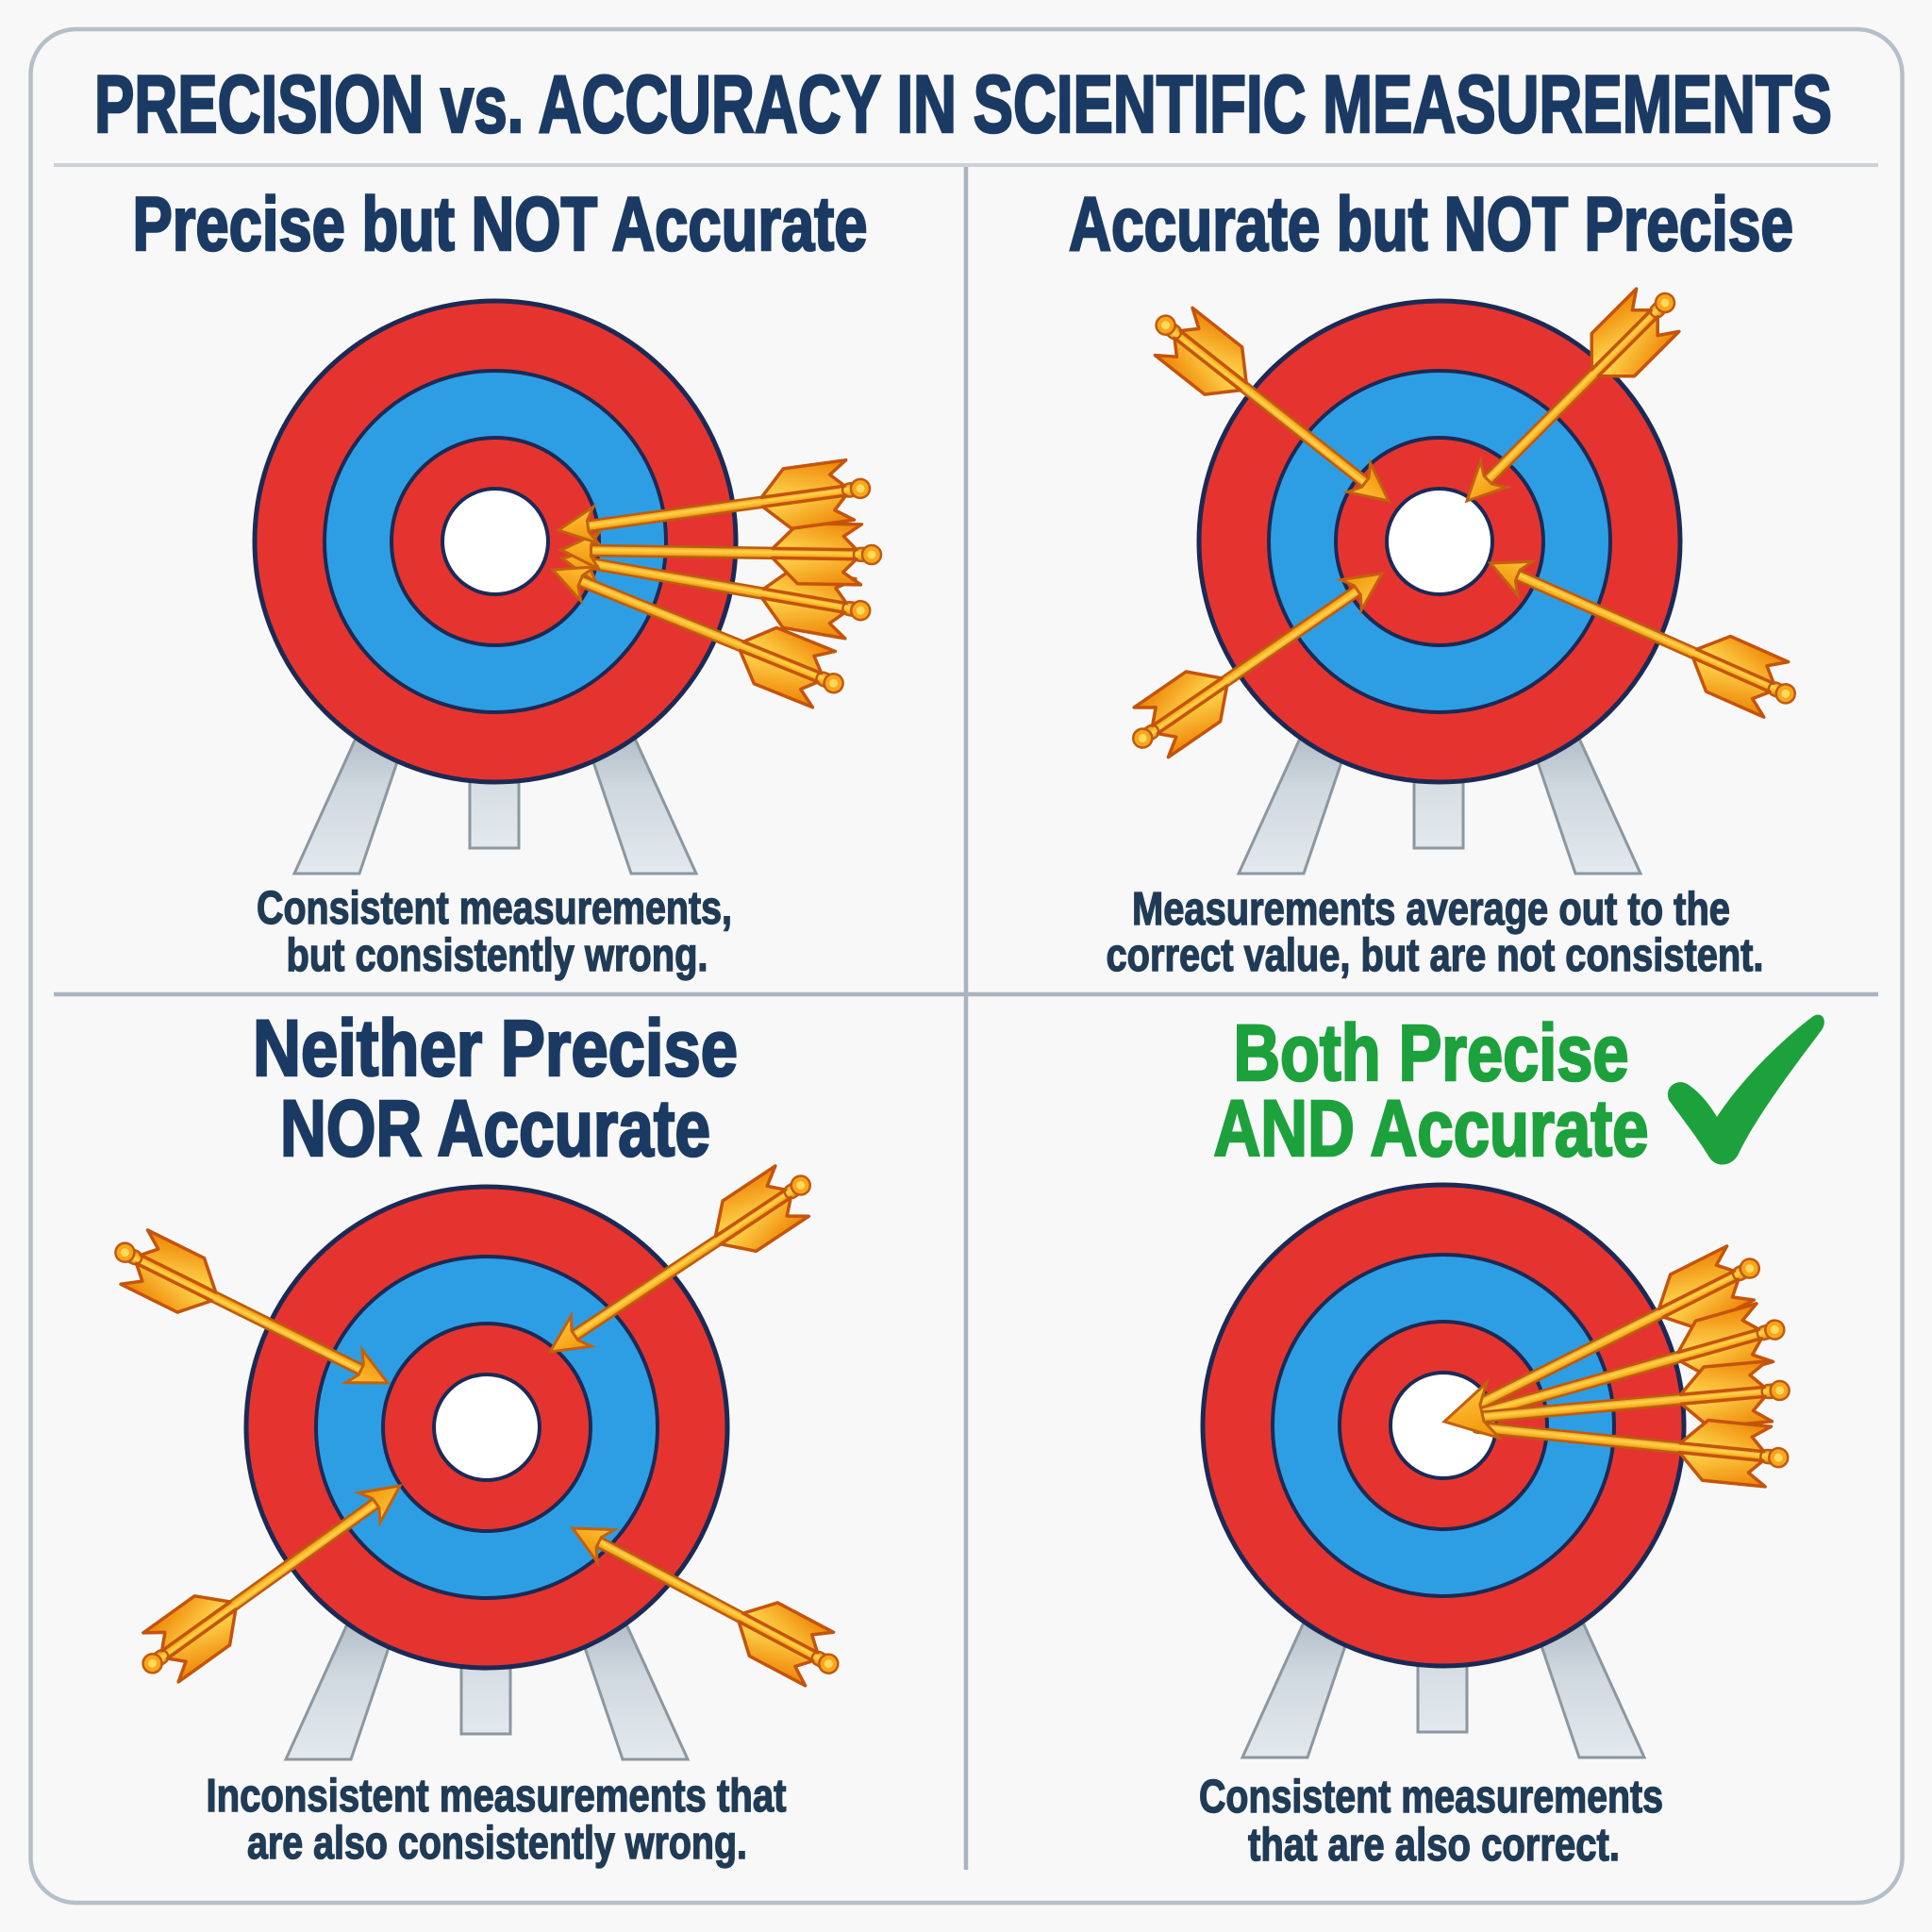 The width and height of the screenshot is (1932, 1932). I want to click on svg-text: Neither Precise, so click(496, 1048).